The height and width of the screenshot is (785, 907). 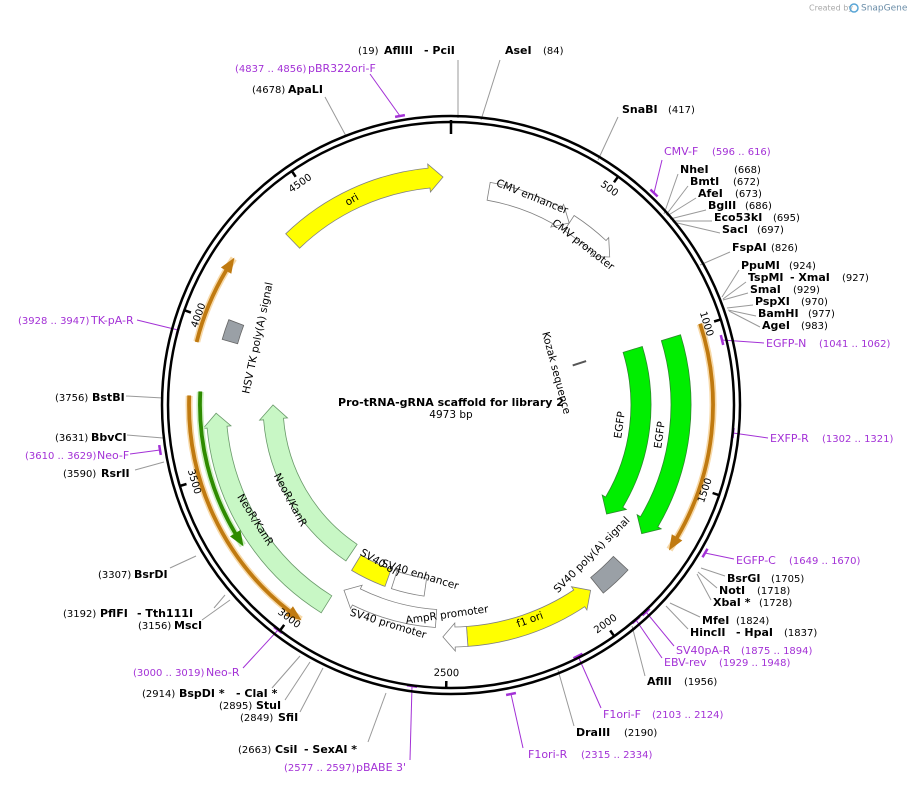 I want to click on enzyme-name: Eco53kI, so click(x=738, y=217).